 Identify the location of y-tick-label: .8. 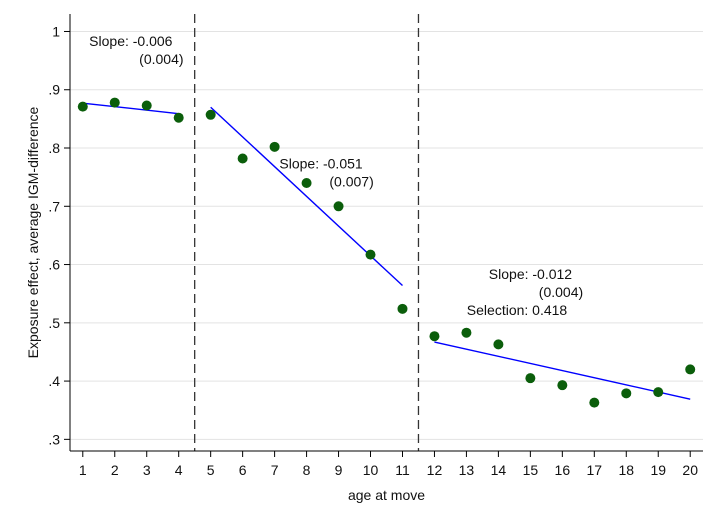
(54, 148).